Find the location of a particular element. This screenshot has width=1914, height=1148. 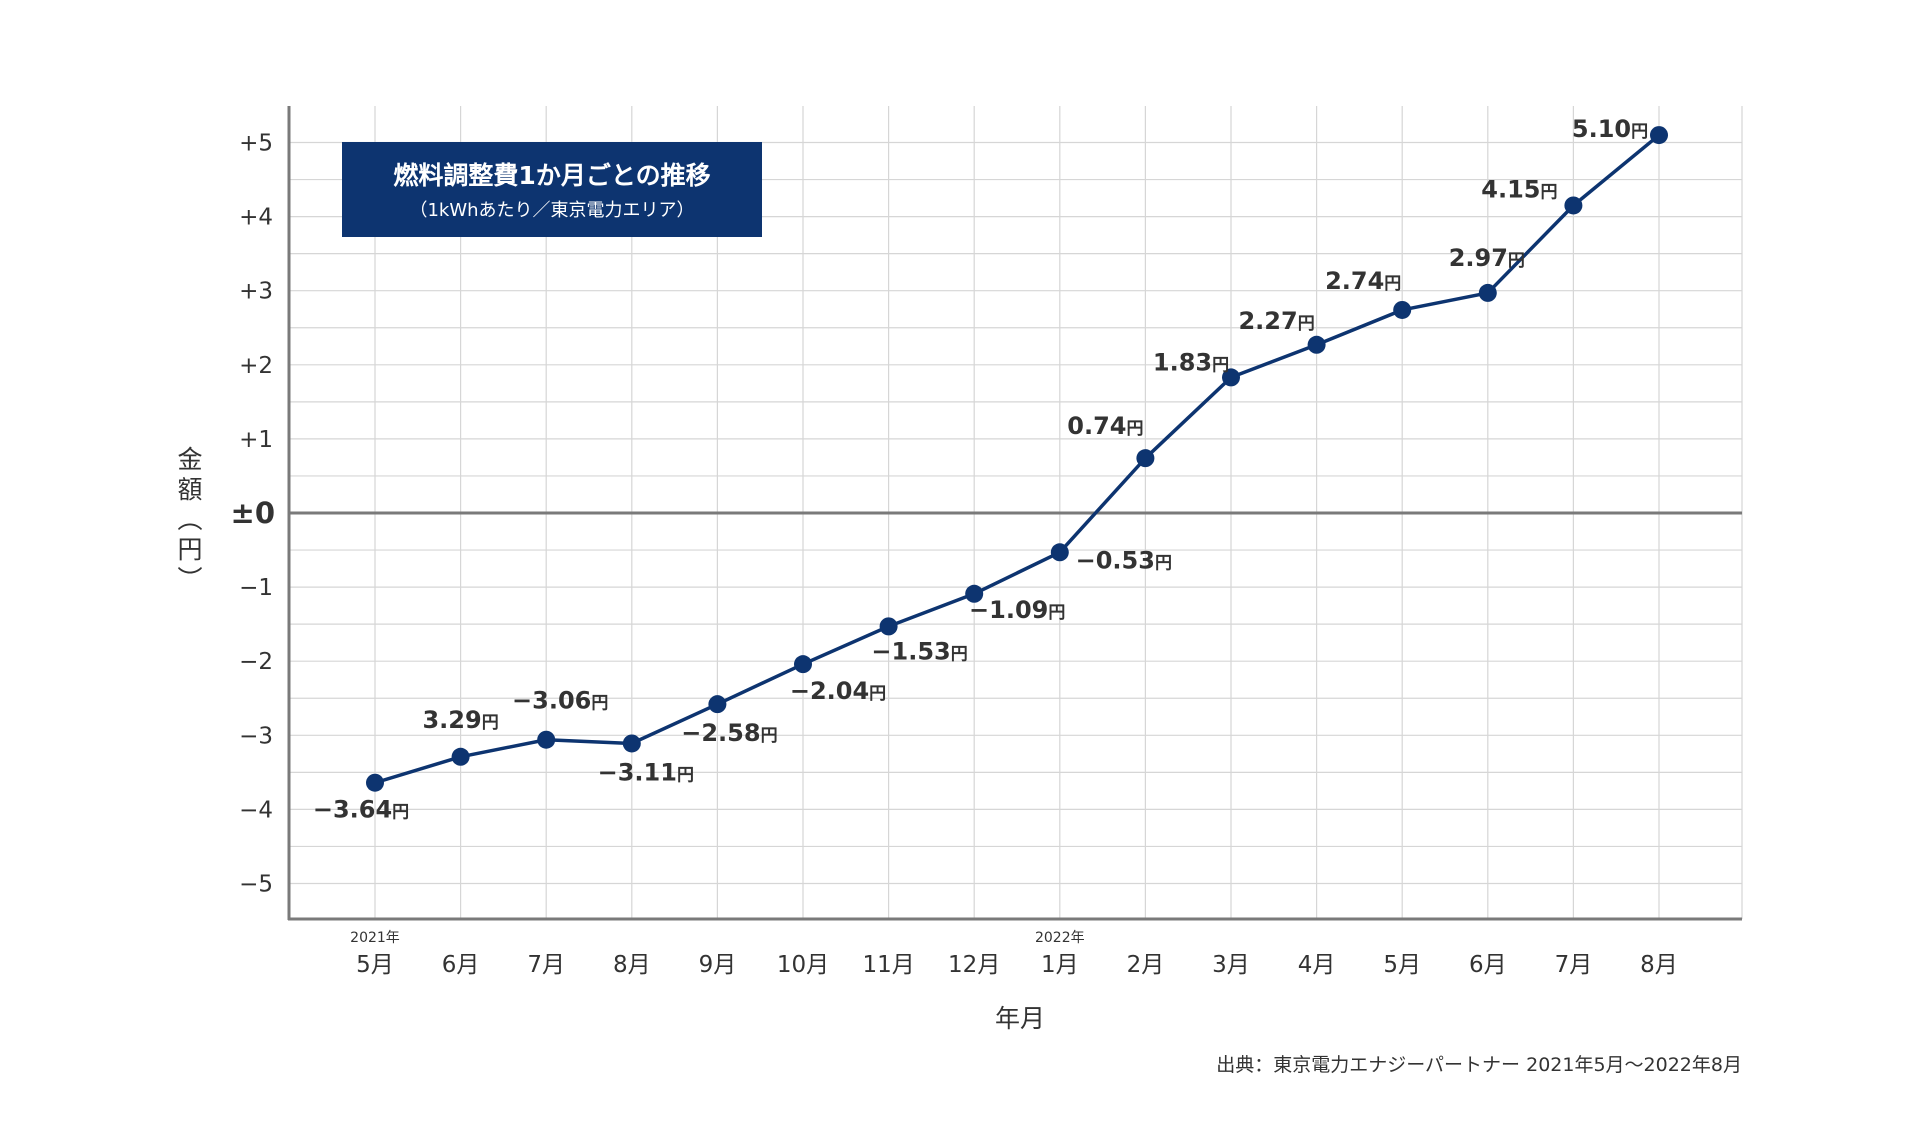

year-label: 2022年 is located at coordinates (1060, 938).